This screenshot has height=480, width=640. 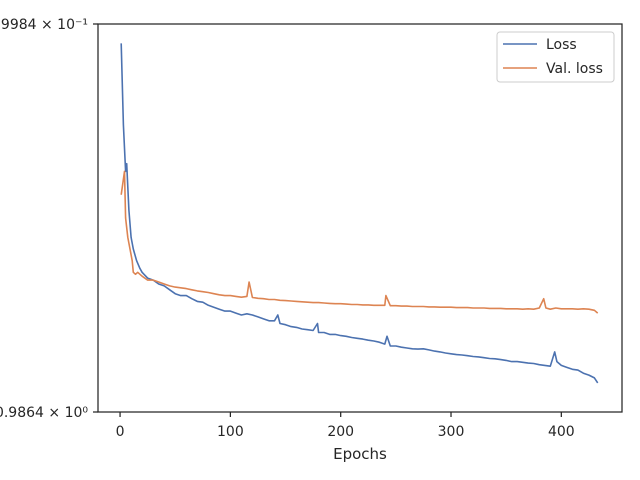 What do you see at coordinates (360, 454) in the screenshot?
I see `x-axis-title: Epochs` at bounding box center [360, 454].